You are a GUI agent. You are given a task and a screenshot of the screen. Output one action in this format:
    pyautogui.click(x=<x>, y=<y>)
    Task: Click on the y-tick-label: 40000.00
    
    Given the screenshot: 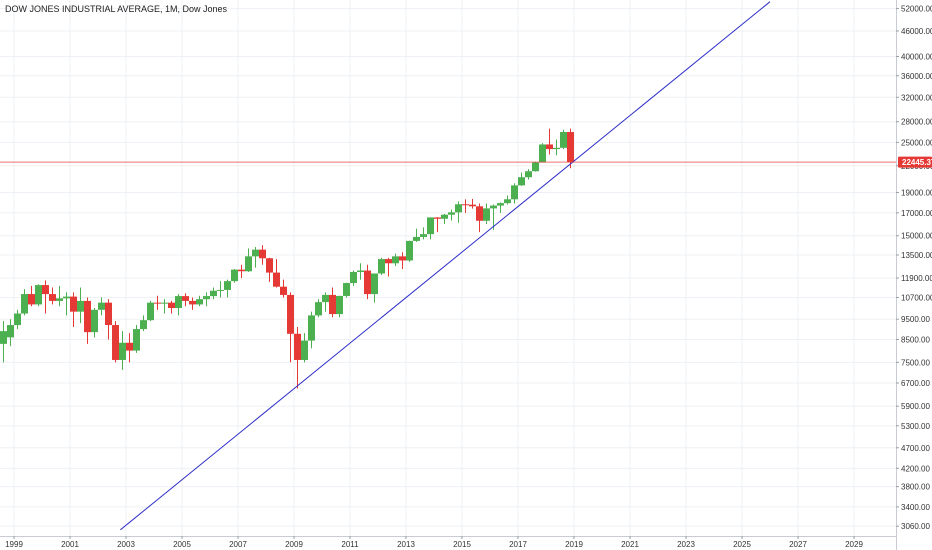 What is the action you would take?
    pyautogui.click(x=916, y=57)
    